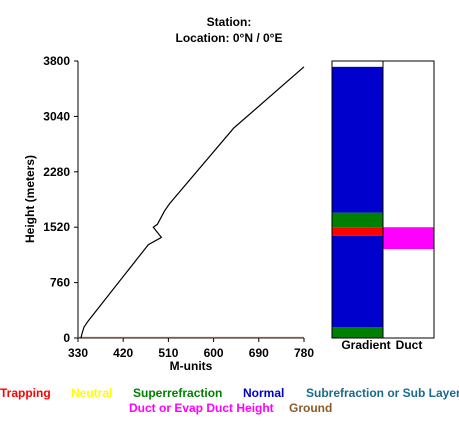 The image size is (459, 428). I want to click on station-label: Station:, so click(229, 22).